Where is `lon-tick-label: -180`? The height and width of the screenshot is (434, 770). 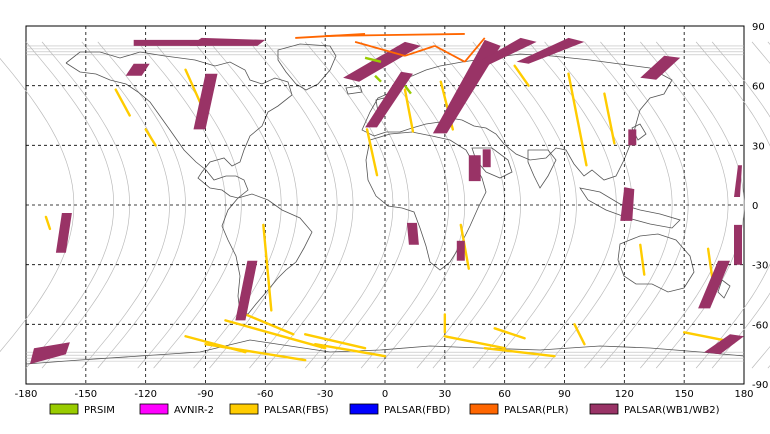
lon-tick-label: -180 is located at coordinates (26, 394).